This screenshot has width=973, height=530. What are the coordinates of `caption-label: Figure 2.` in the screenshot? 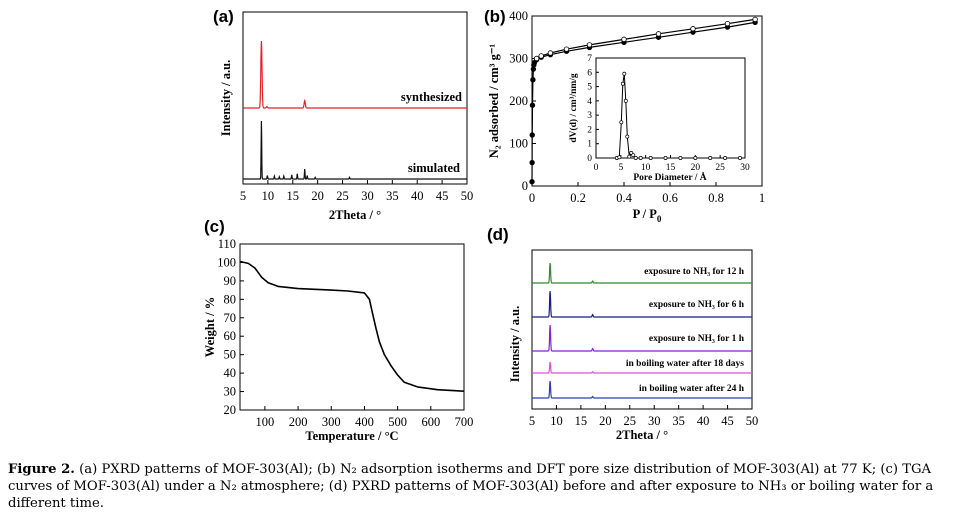 It's located at (41, 469).